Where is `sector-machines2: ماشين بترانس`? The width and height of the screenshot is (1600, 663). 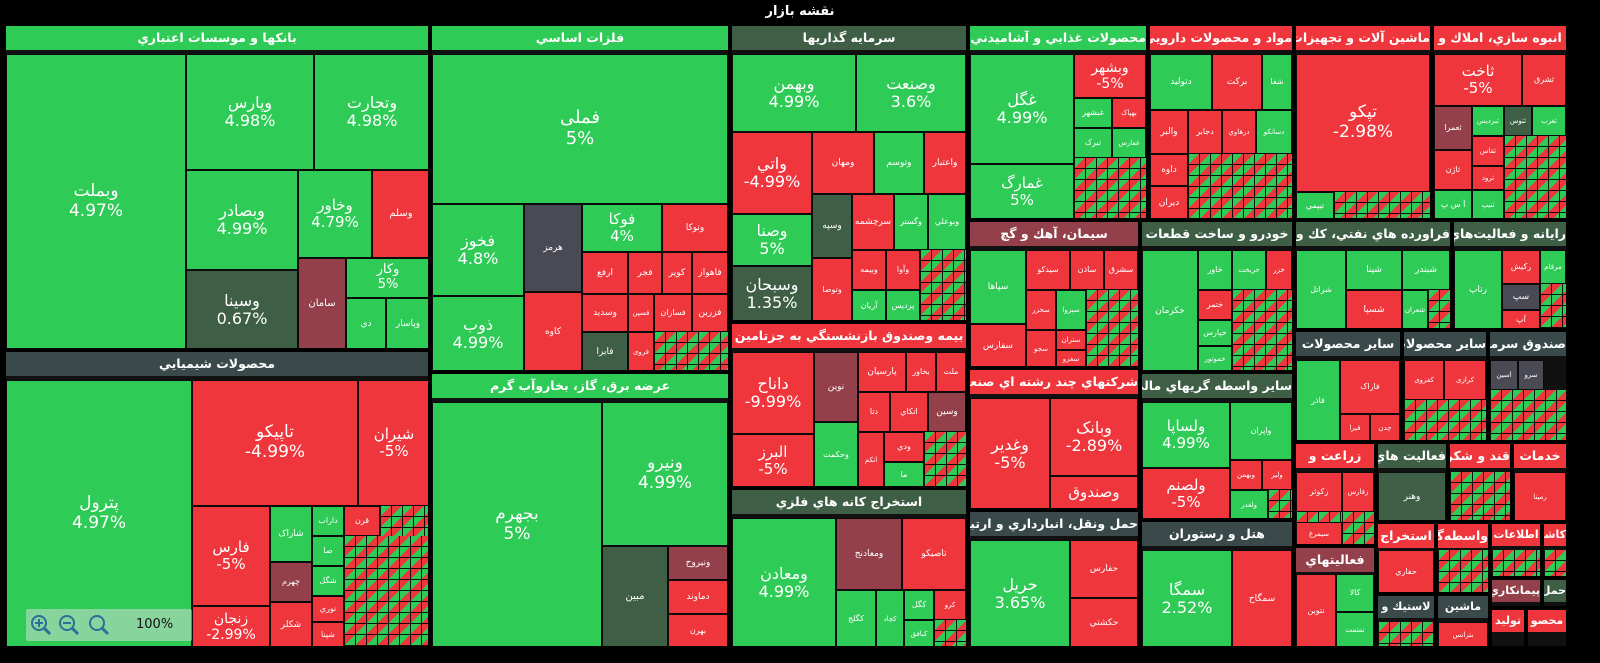 sector-machines2: ماشين بترانس is located at coordinates (1463, 621).